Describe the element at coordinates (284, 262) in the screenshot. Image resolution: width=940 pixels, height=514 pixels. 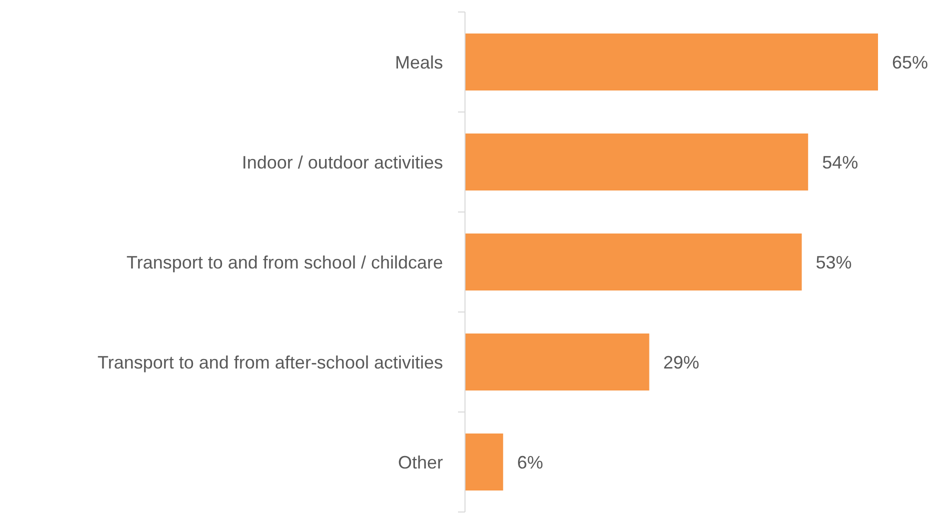
I see `y-tick-label: Transport to and from school / childcare` at that location.